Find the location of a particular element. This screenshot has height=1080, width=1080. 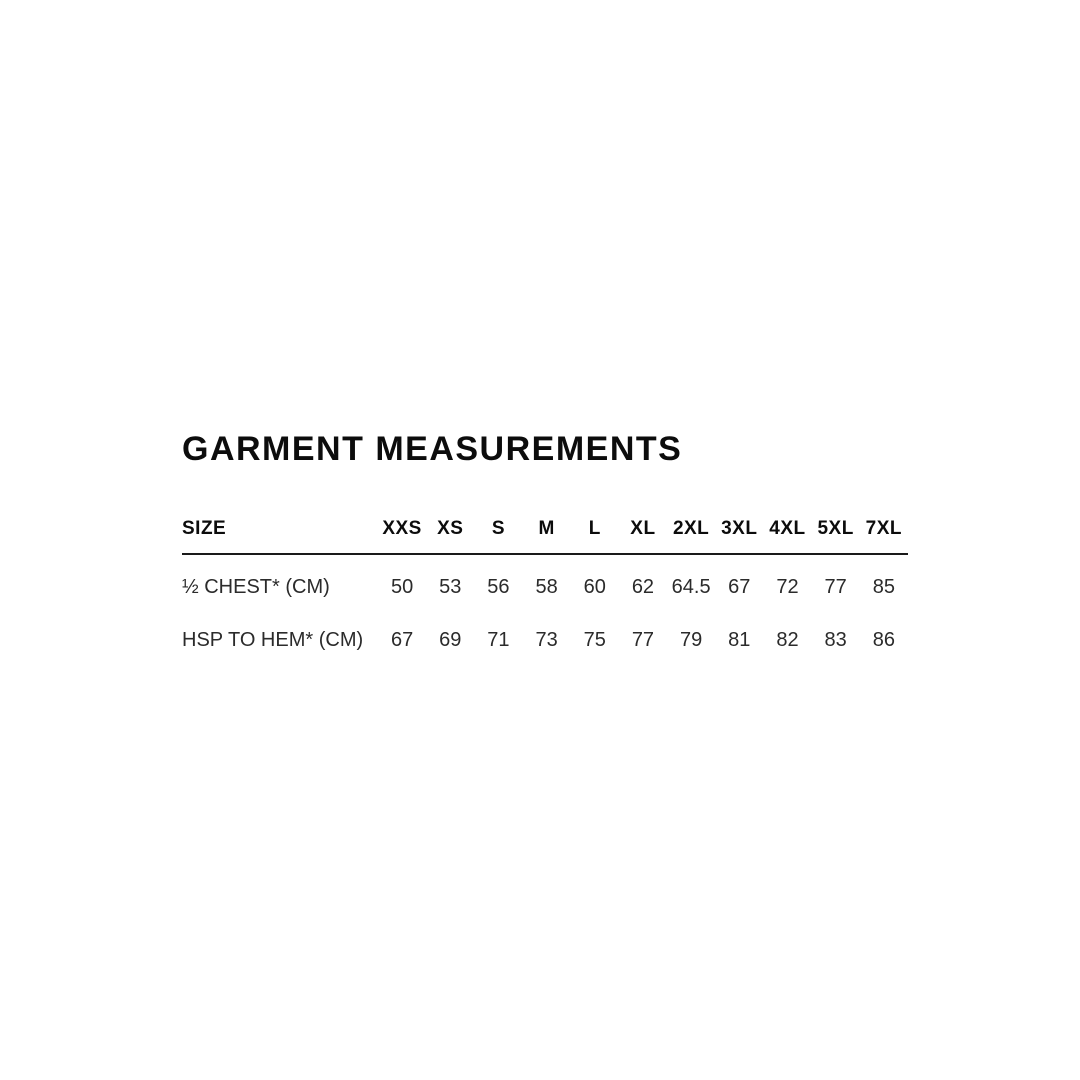

measurement-value: 79 is located at coordinates (691, 640).